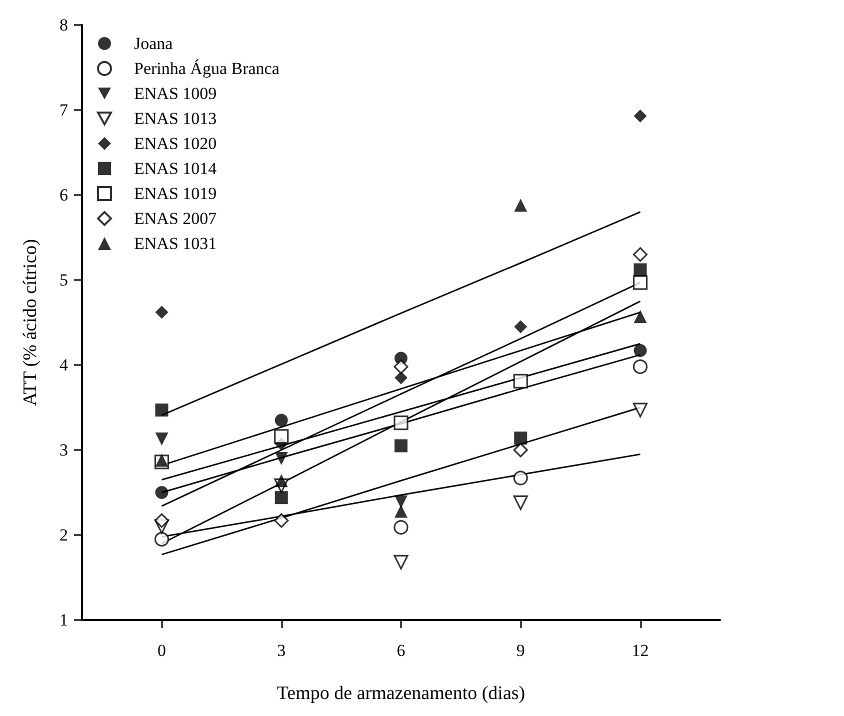 Image resolution: width=844 pixels, height=716 pixels. Describe the element at coordinates (64, 25) in the screenshot. I see `y-tick-label: 8` at that location.